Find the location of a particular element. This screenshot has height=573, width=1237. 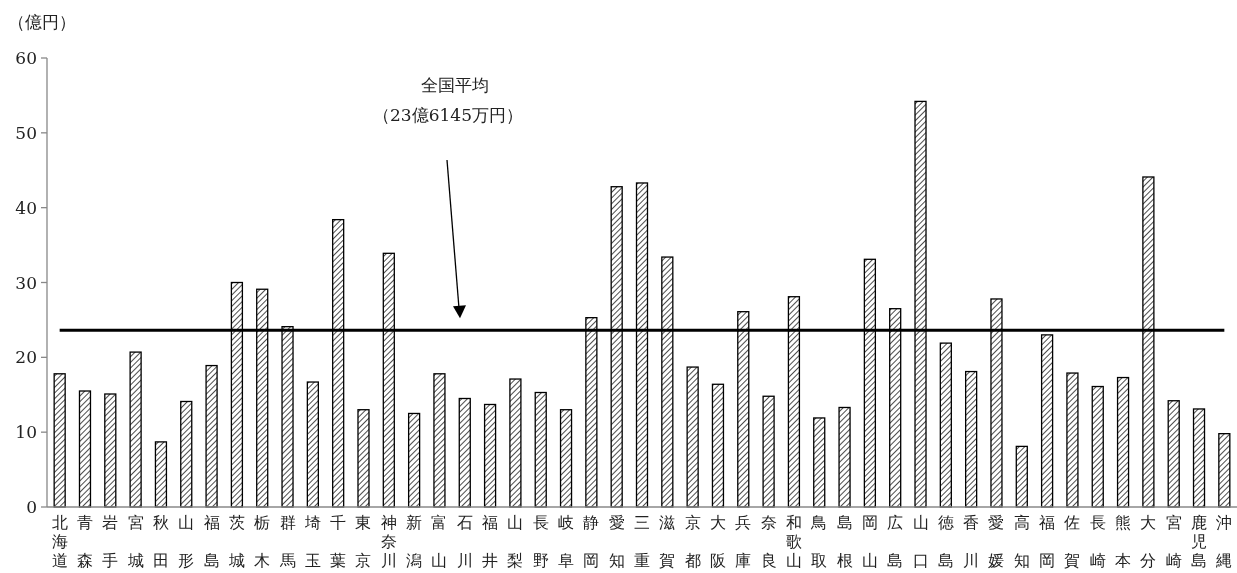

y-tick-label: 40 is located at coordinates (26, 207).